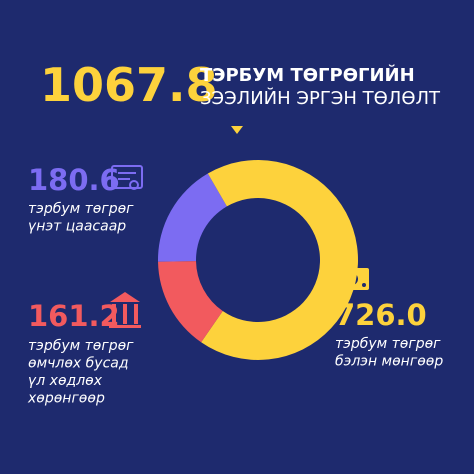 This screenshot has width=474, height=474. I want to click on segment-label: өмчлөх бусад, so click(78, 364).